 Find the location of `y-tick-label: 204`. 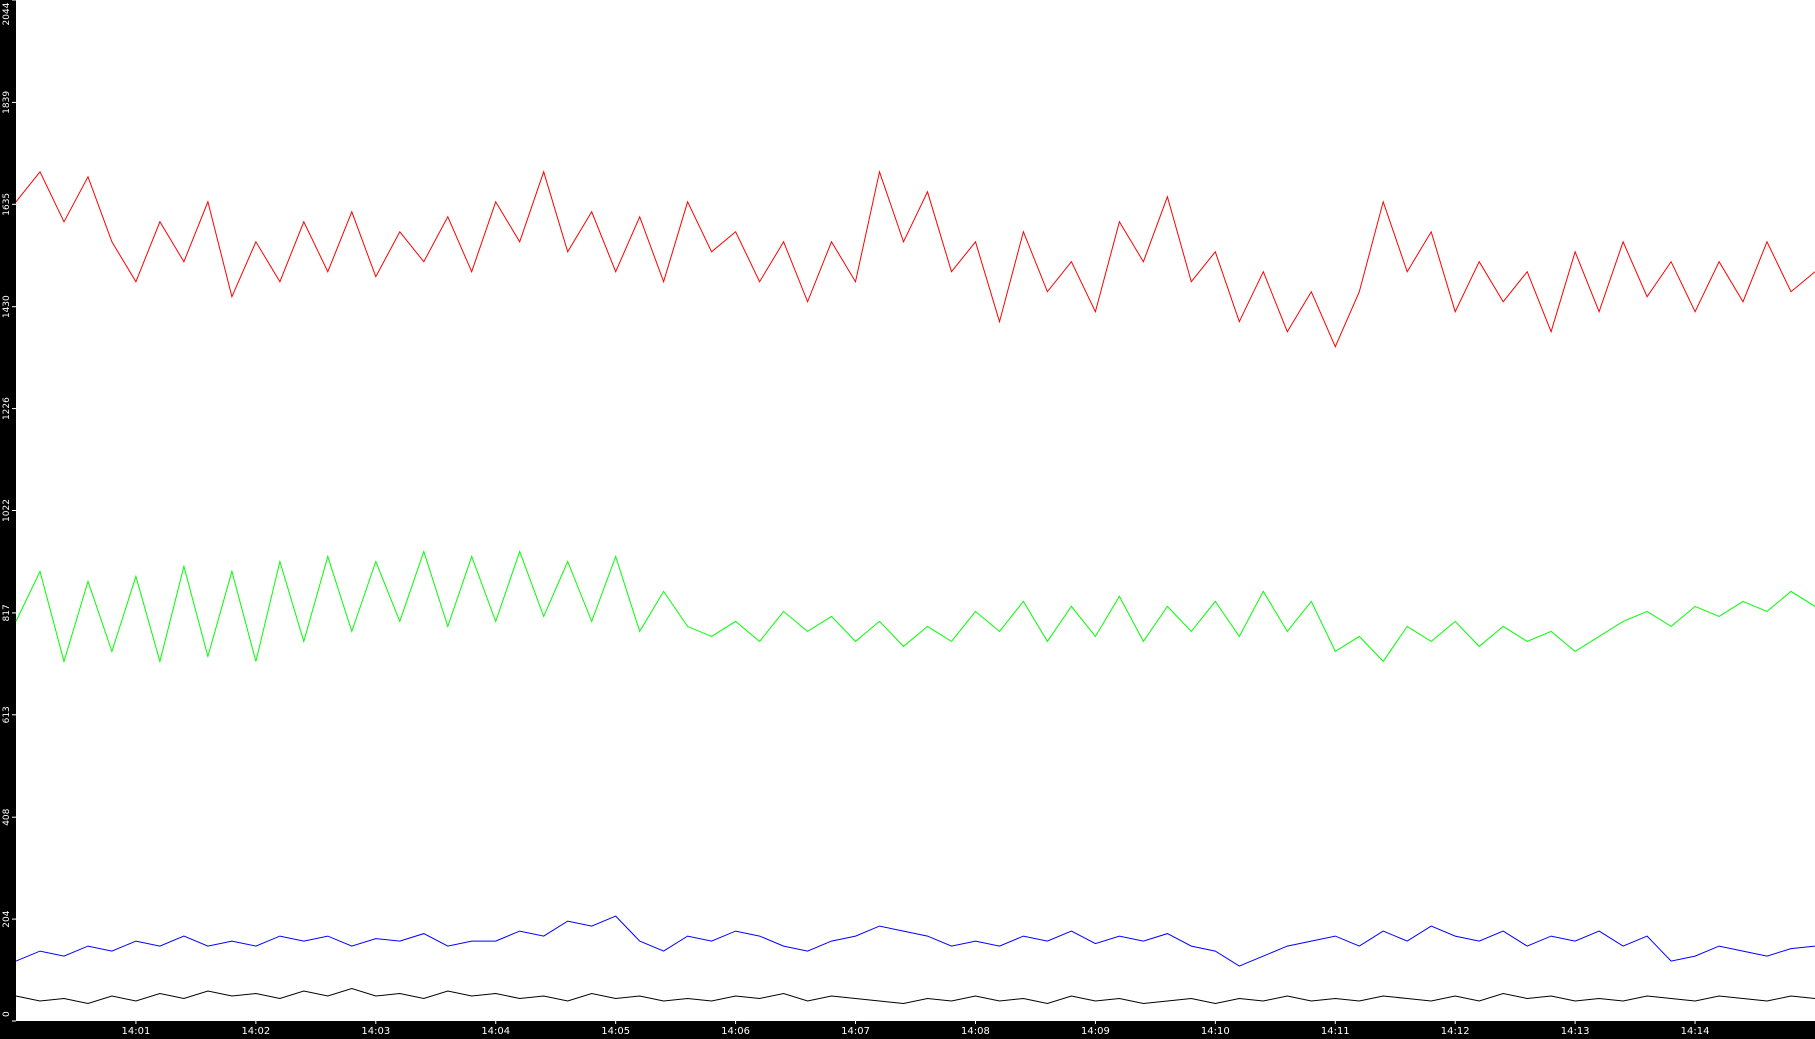

y-tick-label: 204 is located at coordinates (7, 918).